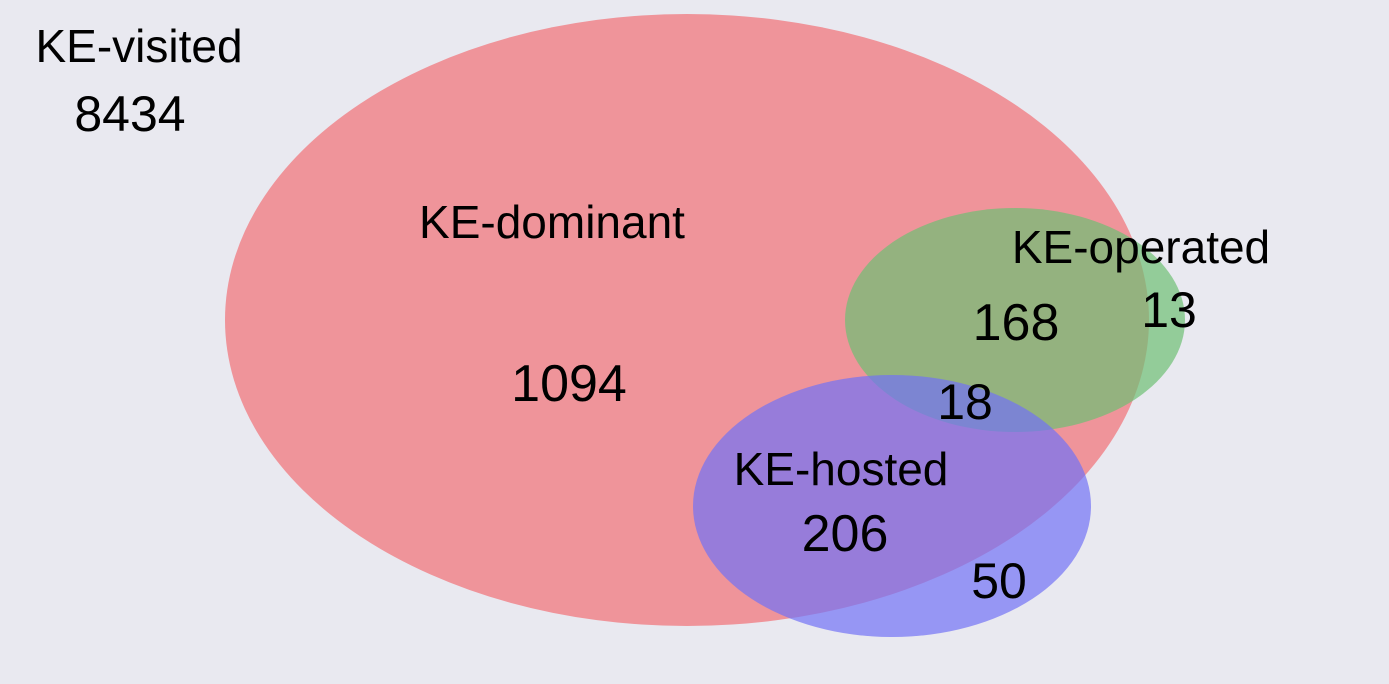 Image resolution: width=1389 pixels, height=684 pixels. What do you see at coordinates (129, 114) in the screenshot?
I see `universe-count: 8434` at bounding box center [129, 114].